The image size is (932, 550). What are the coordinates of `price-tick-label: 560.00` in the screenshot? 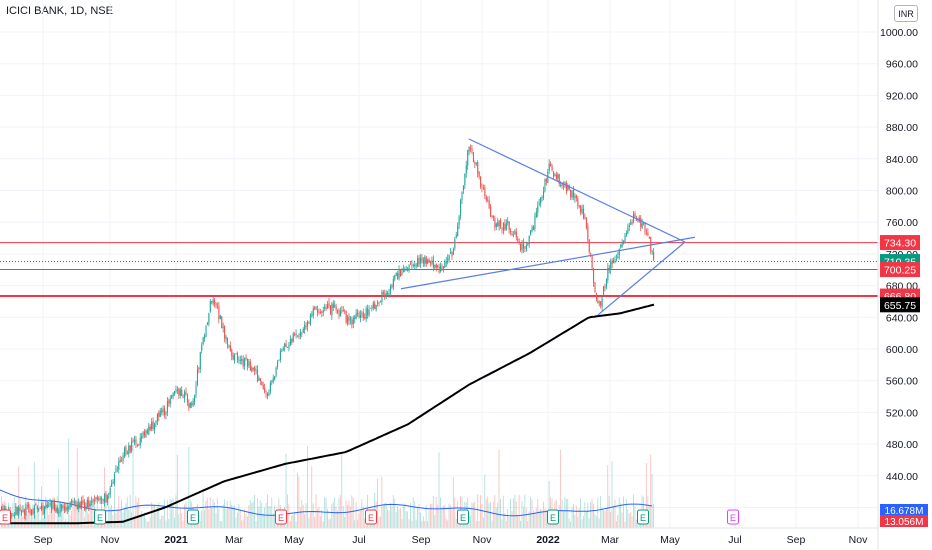 It's located at (902, 382).